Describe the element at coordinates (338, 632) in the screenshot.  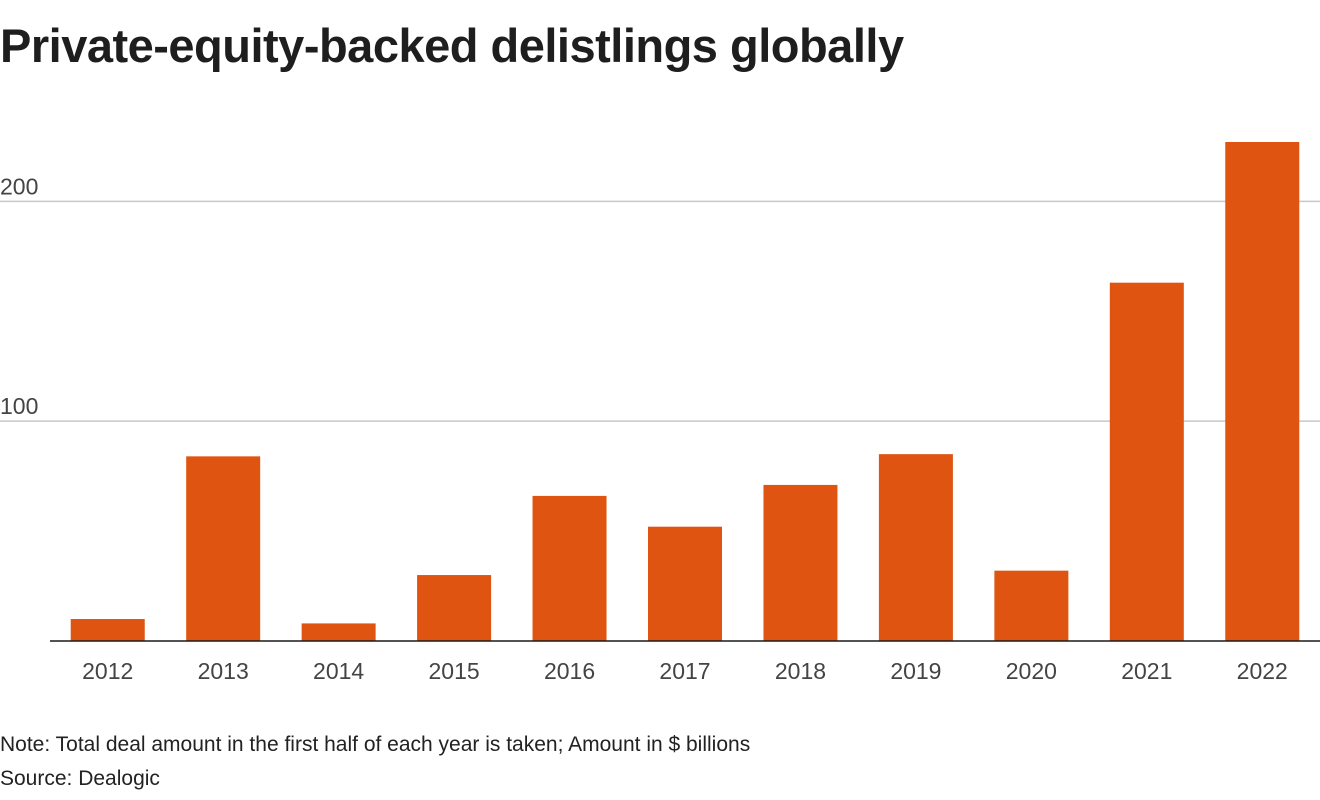
I see `bar-2014` at that location.